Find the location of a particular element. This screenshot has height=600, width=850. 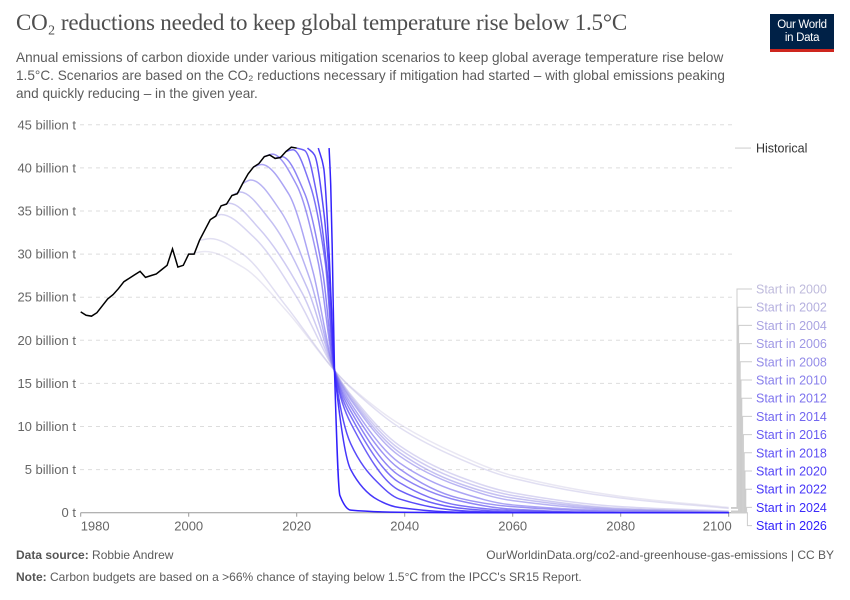

x-tick-label: 1980 is located at coordinates (95, 526).